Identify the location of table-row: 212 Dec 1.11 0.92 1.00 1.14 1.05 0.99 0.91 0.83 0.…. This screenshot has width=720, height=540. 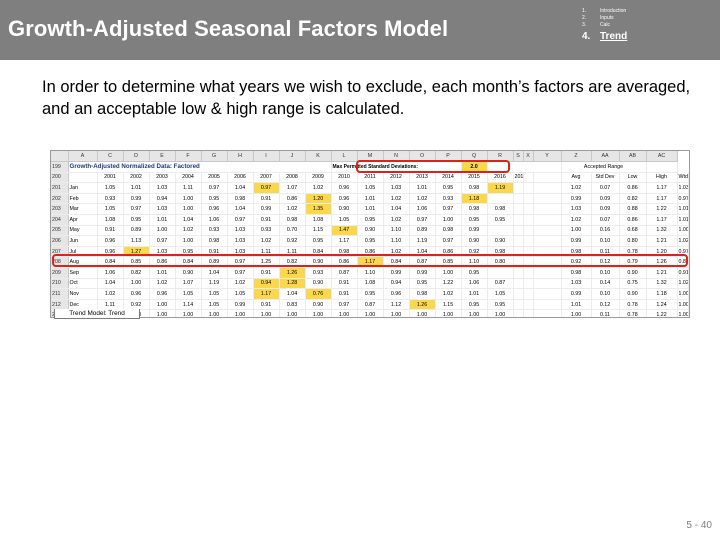
(370, 305).